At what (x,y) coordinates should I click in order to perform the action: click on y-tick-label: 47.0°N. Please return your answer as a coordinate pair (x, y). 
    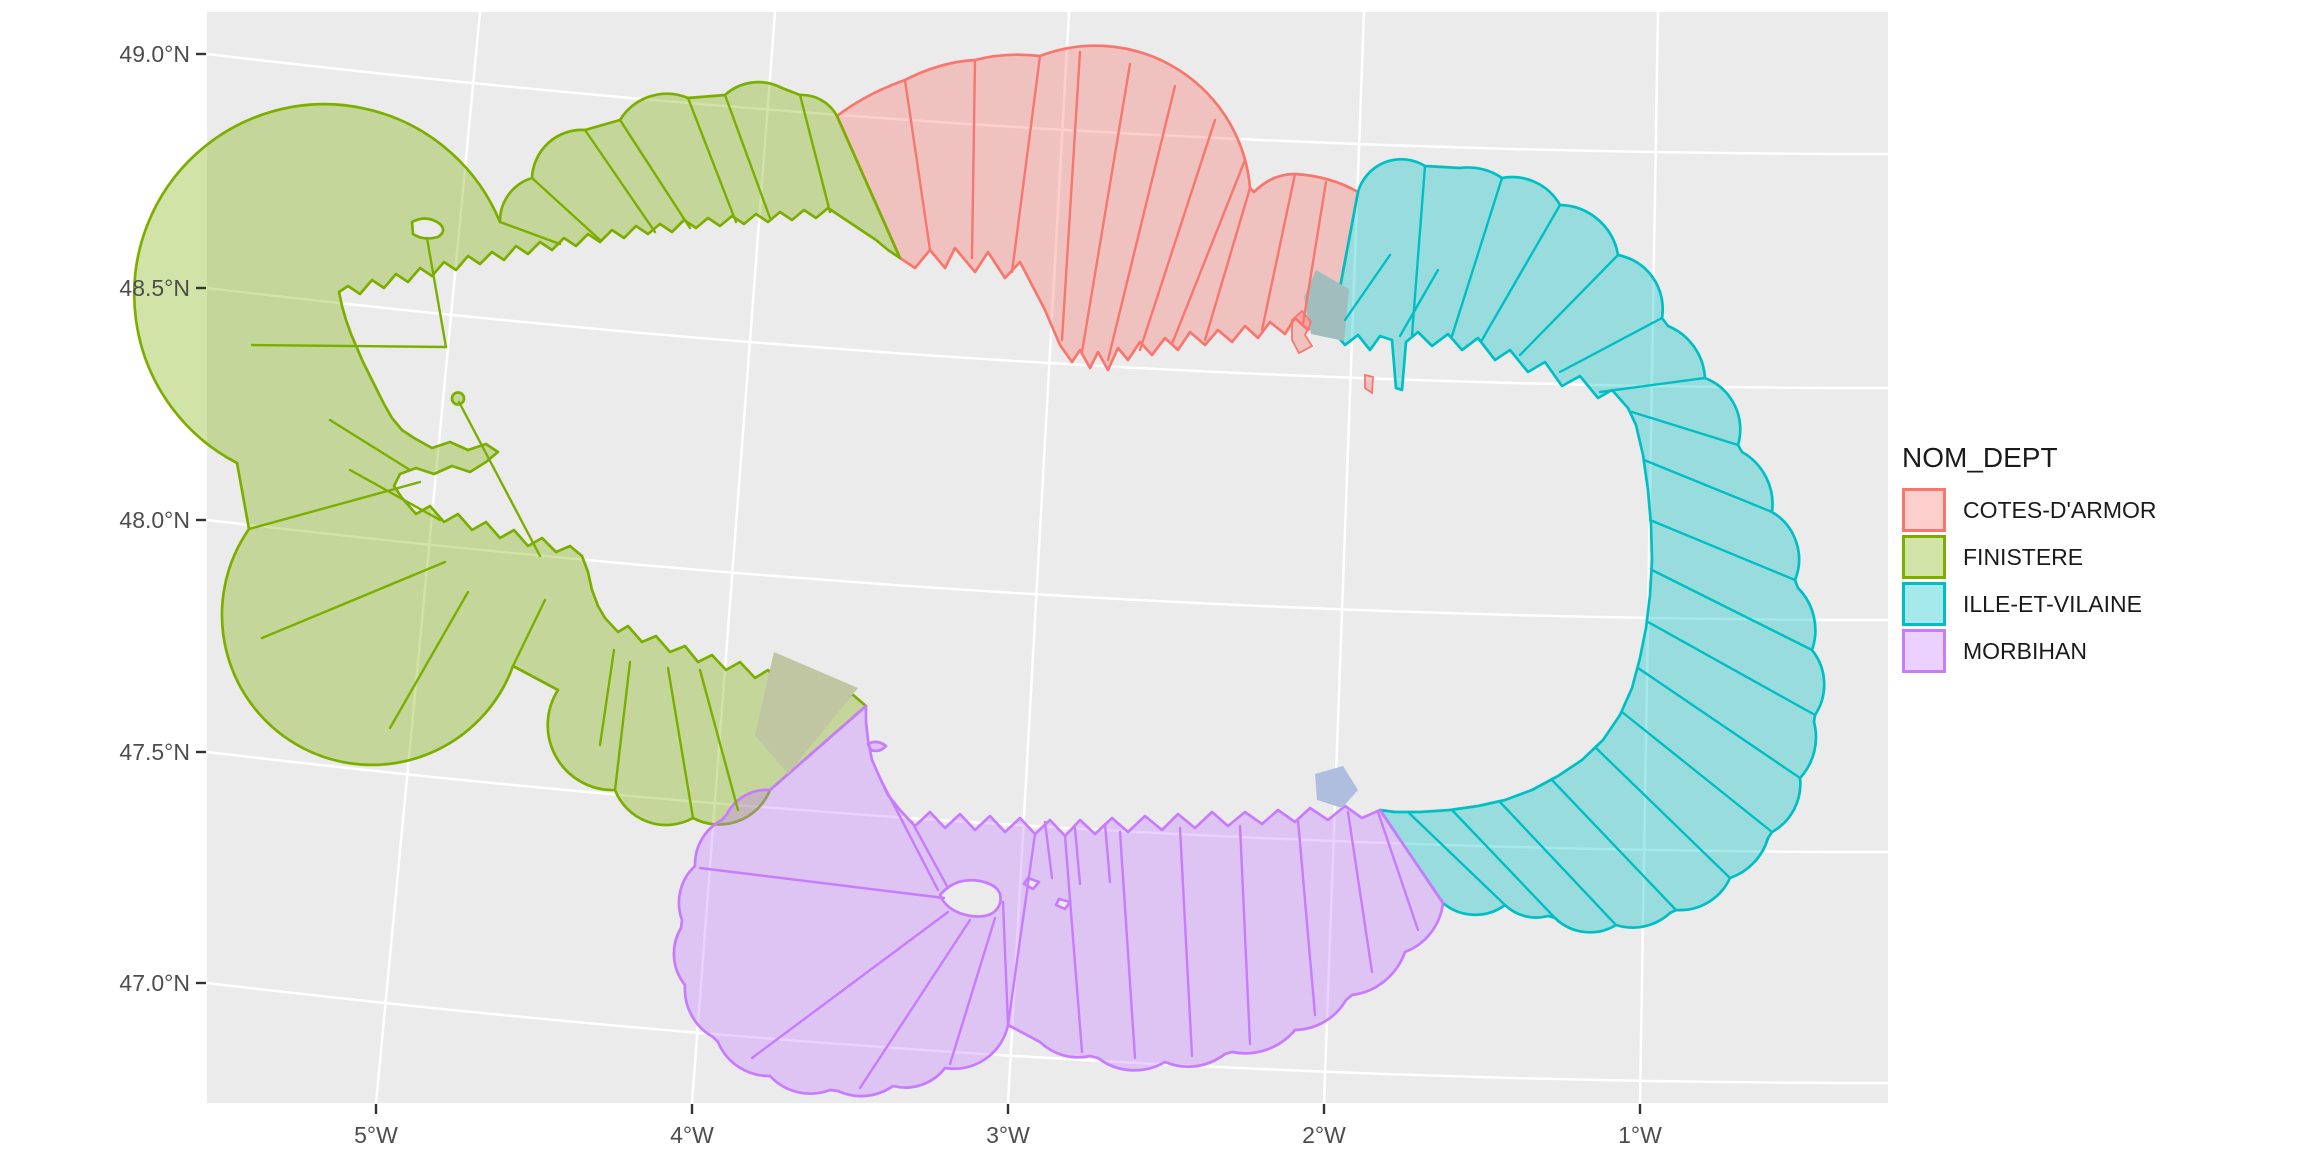
    Looking at the image, I should click on (154, 983).